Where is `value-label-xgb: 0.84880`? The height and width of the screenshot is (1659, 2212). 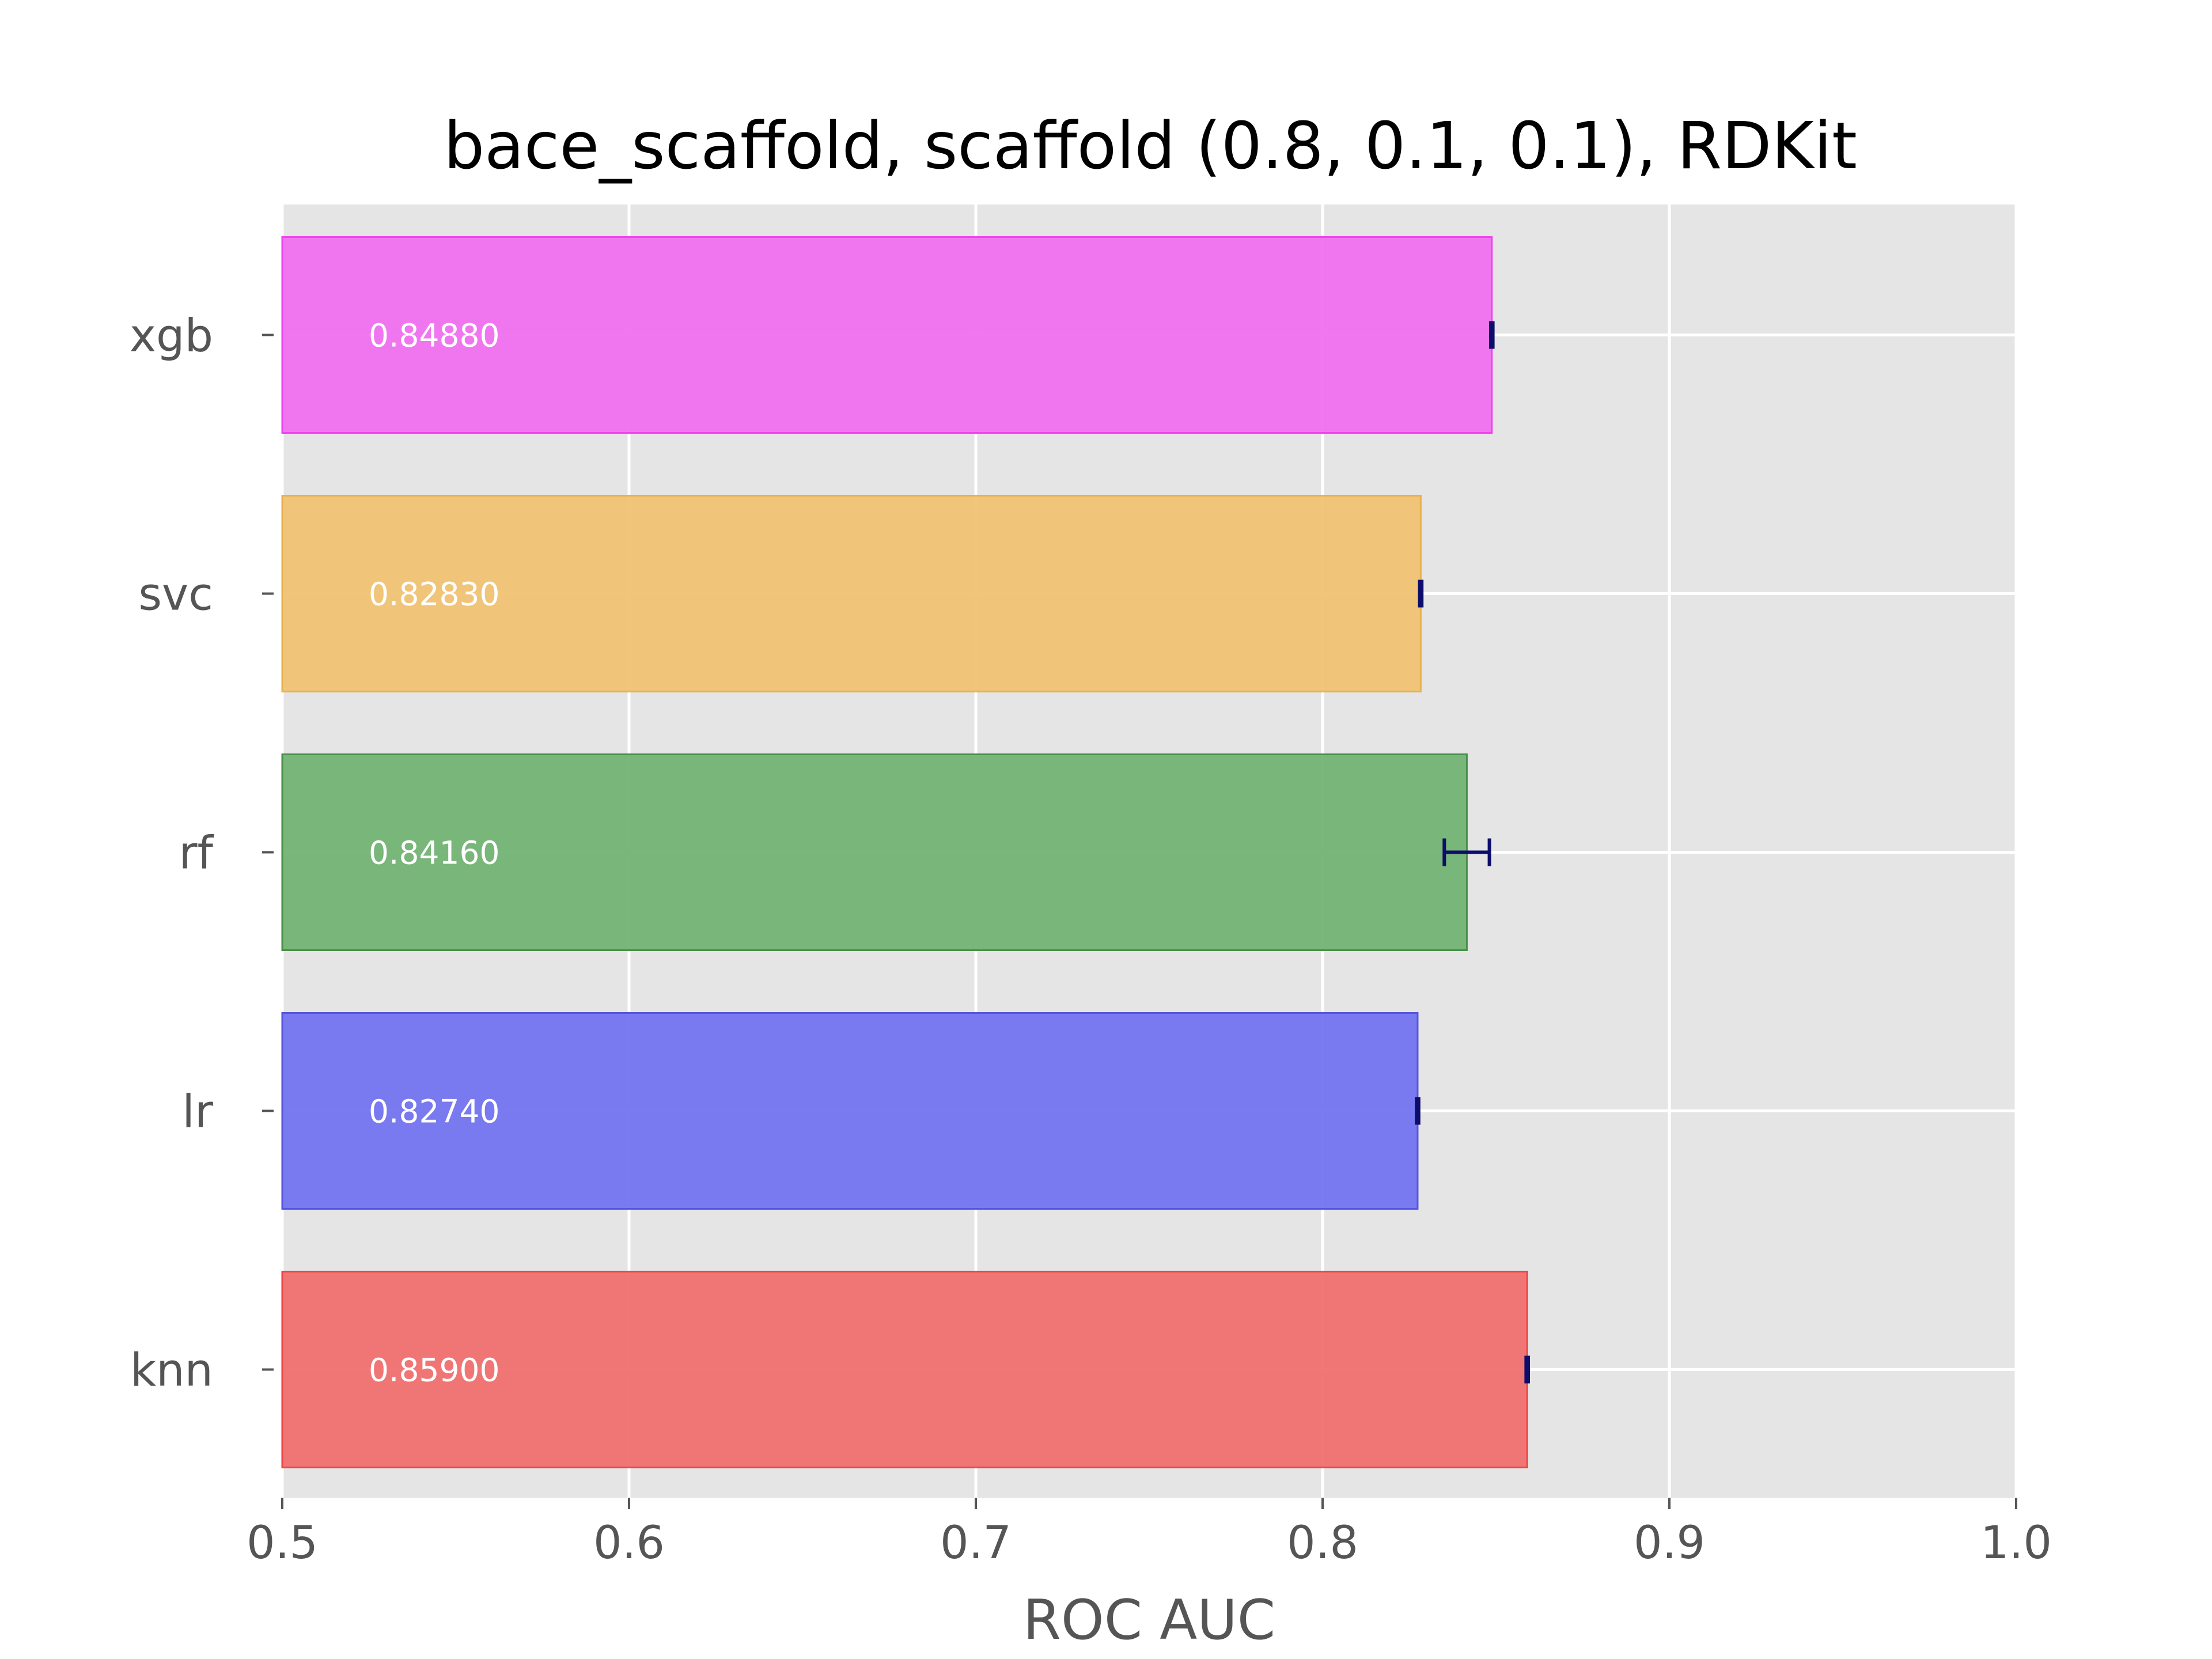
value-label-xgb: 0.84880 is located at coordinates (434, 335).